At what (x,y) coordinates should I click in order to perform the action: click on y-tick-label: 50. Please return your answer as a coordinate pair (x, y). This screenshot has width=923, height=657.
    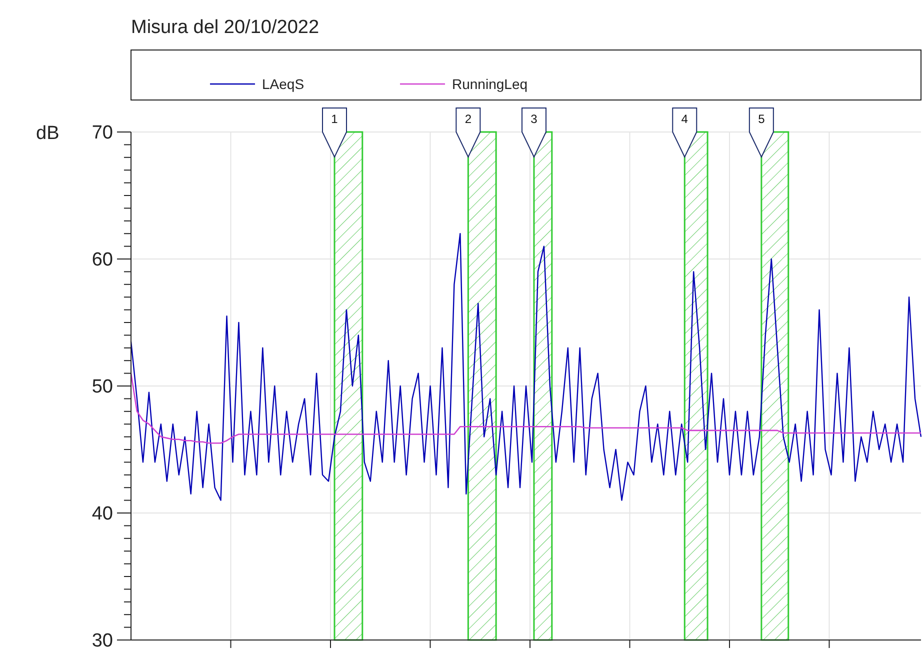
    Looking at the image, I should click on (102, 387).